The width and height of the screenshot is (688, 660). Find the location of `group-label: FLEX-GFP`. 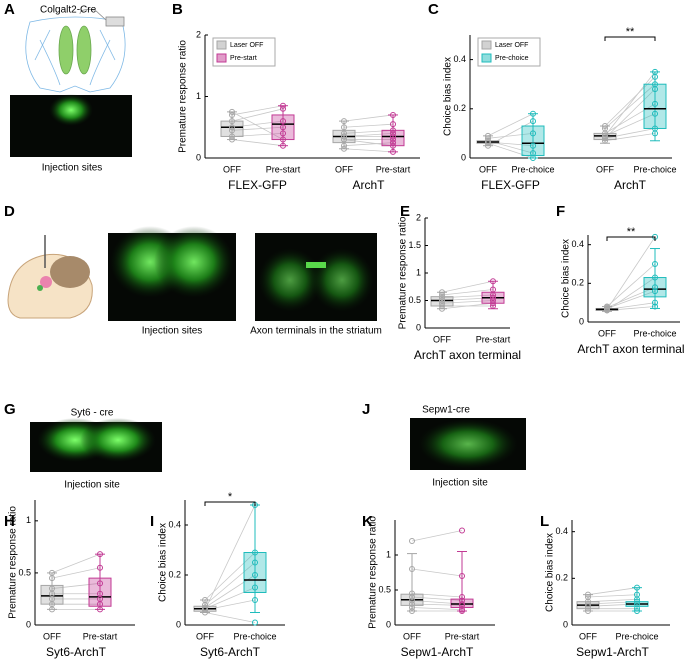

group-label: FLEX-GFP is located at coordinates (510, 185).